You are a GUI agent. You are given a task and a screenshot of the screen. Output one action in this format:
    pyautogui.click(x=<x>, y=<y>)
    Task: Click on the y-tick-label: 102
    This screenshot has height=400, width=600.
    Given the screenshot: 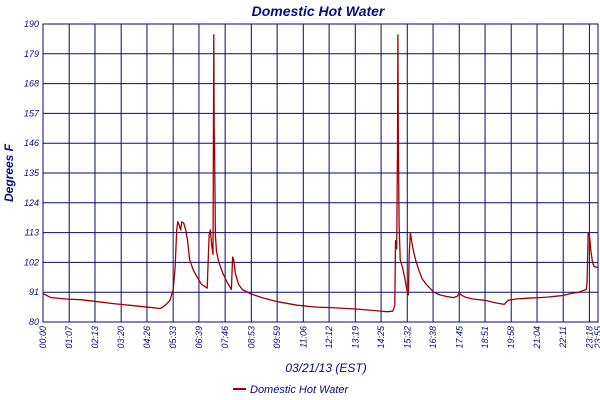 What is the action you would take?
    pyautogui.click(x=31, y=262)
    